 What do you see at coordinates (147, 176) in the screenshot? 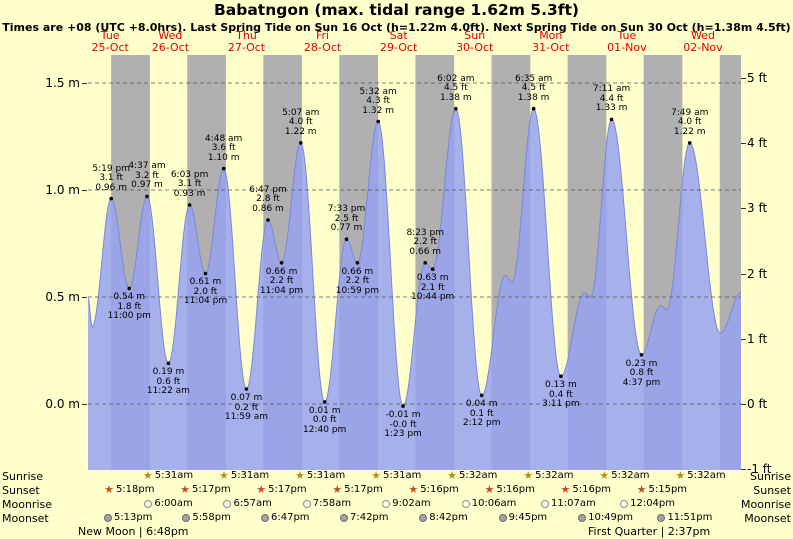
I see `tide-high-label: 4:37 am 3.2 ft 0.97 m` at bounding box center [147, 176].